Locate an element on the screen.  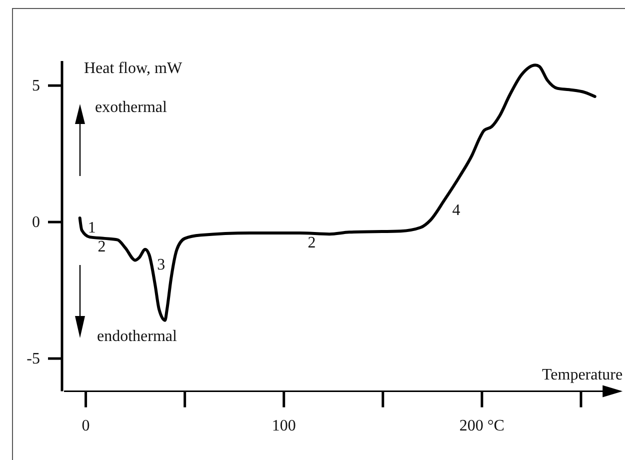
y-tick-label: 0 is located at coordinates (36, 223).